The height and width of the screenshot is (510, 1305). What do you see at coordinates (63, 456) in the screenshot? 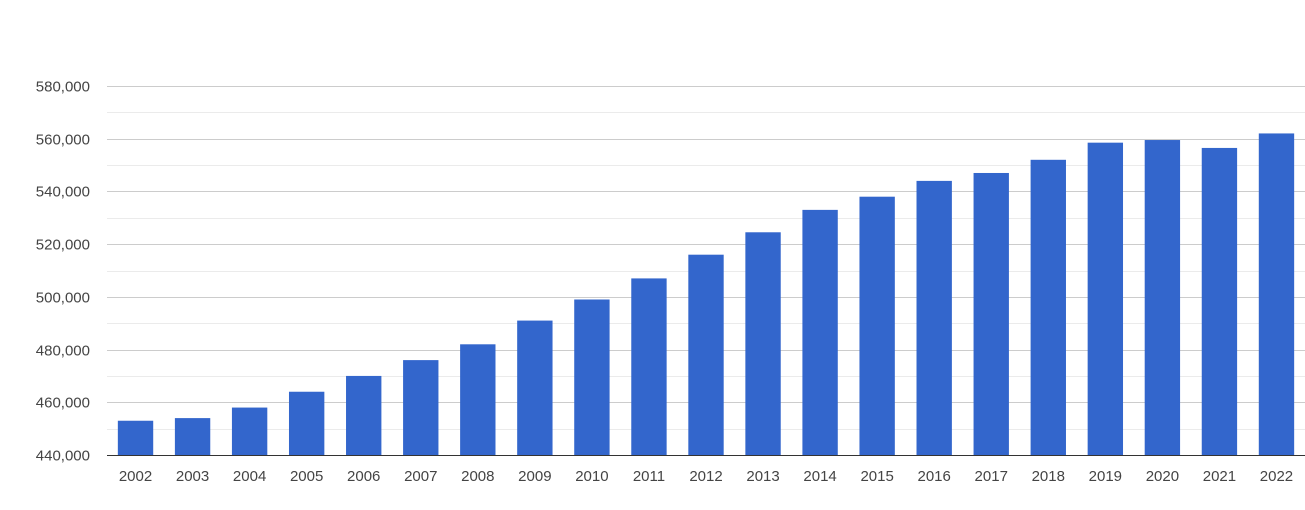
I see `y-tick-label: 440,000` at bounding box center [63, 456].